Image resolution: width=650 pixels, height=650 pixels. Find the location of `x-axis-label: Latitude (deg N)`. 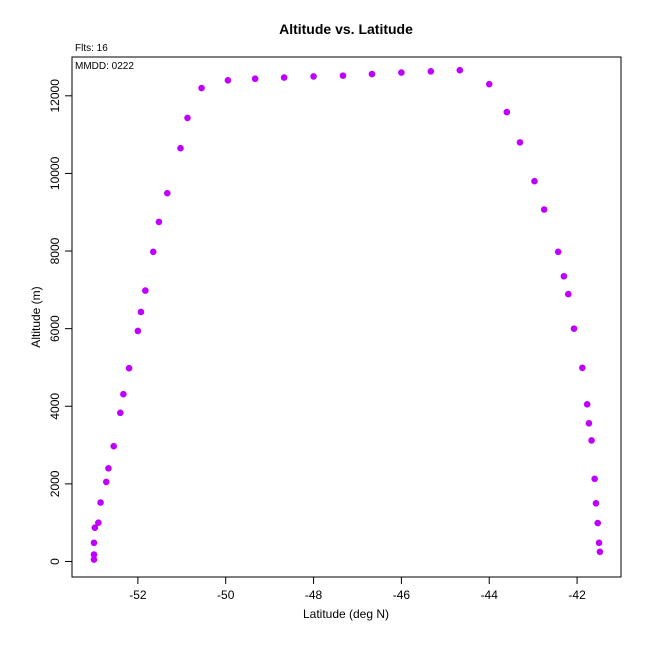

x-axis-label: Latitude (deg N) is located at coordinates (346, 614).